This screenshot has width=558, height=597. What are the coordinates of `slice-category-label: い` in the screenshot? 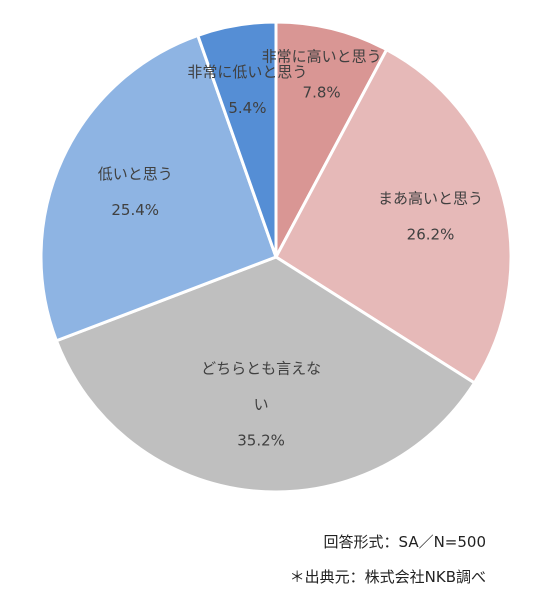 It's located at (261, 404).